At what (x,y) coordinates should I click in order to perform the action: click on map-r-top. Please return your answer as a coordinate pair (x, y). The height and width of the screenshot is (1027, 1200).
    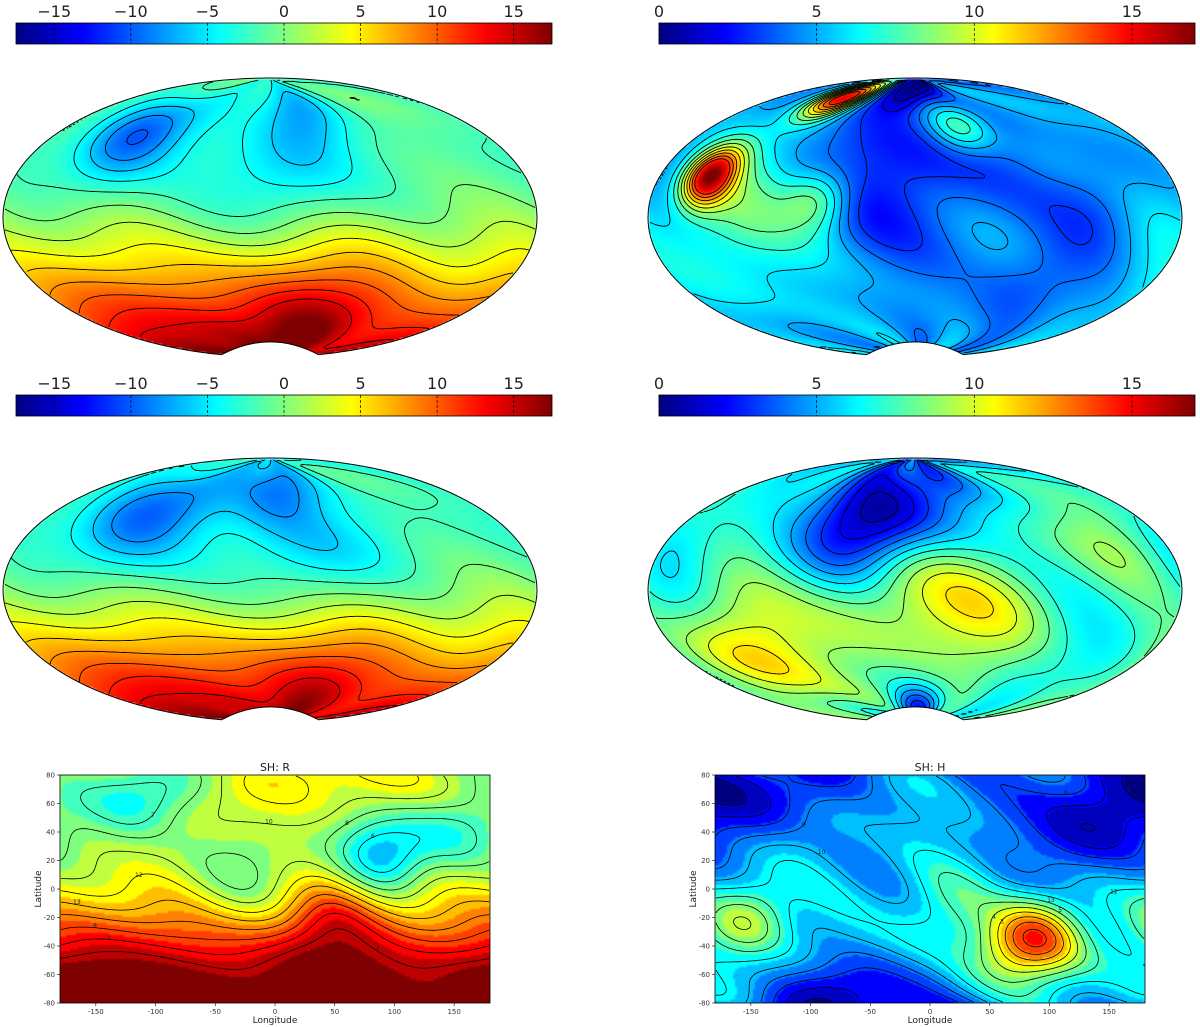
    Looking at the image, I should click on (270, 216).